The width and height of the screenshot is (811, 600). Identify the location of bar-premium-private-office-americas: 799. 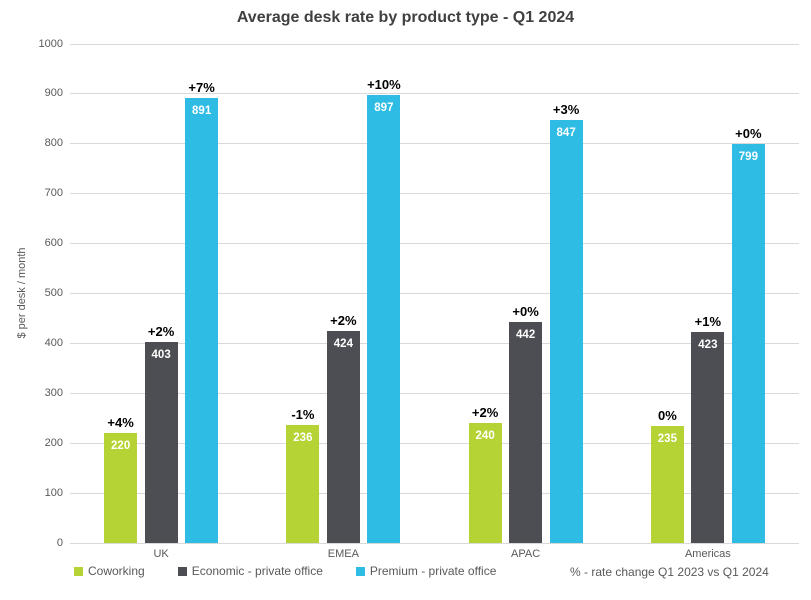
(748, 343).